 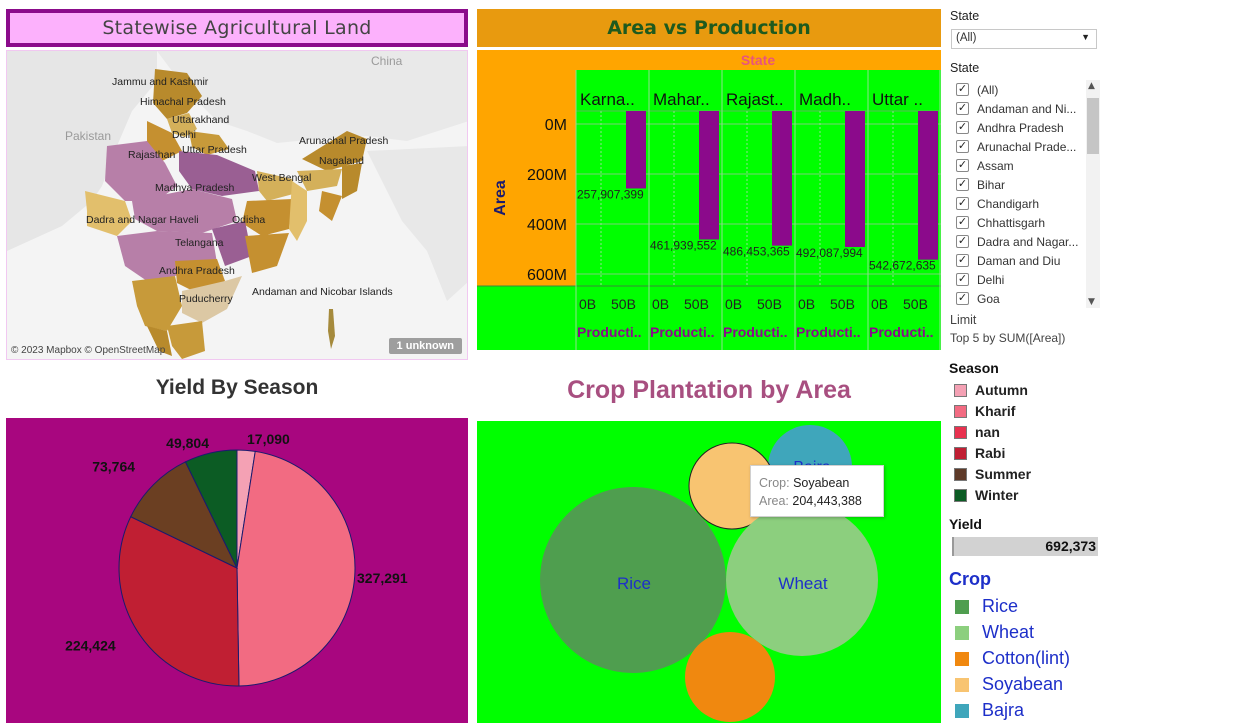 What do you see at coordinates (991, 279) in the screenshot?
I see `state-option-label: Delhi` at bounding box center [991, 279].